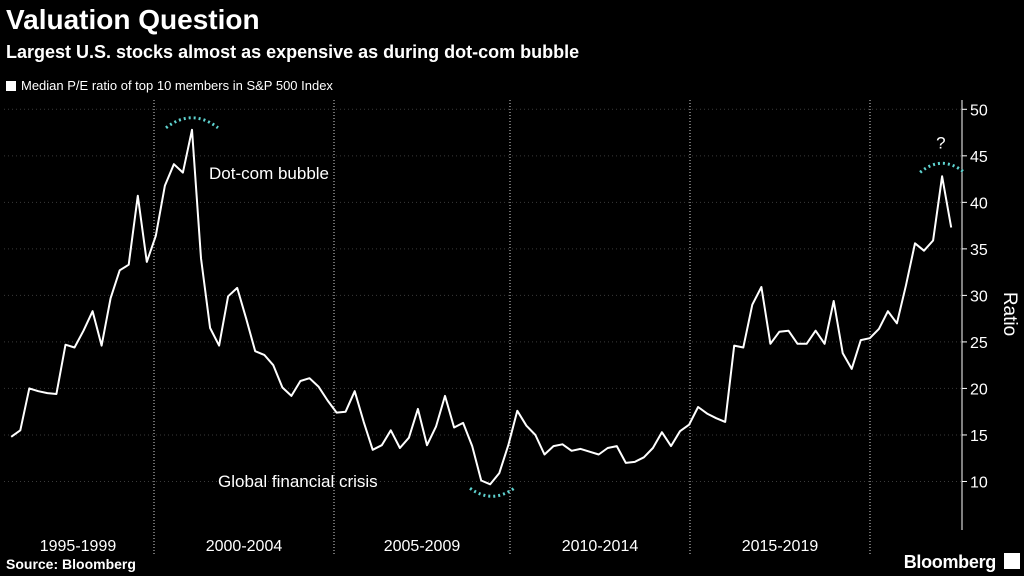 The height and width of the screenshot is (576, 1024). Describe the element at coordinates (979, 296) in the screenshot. I see `y-tick-label: 30` at that location.